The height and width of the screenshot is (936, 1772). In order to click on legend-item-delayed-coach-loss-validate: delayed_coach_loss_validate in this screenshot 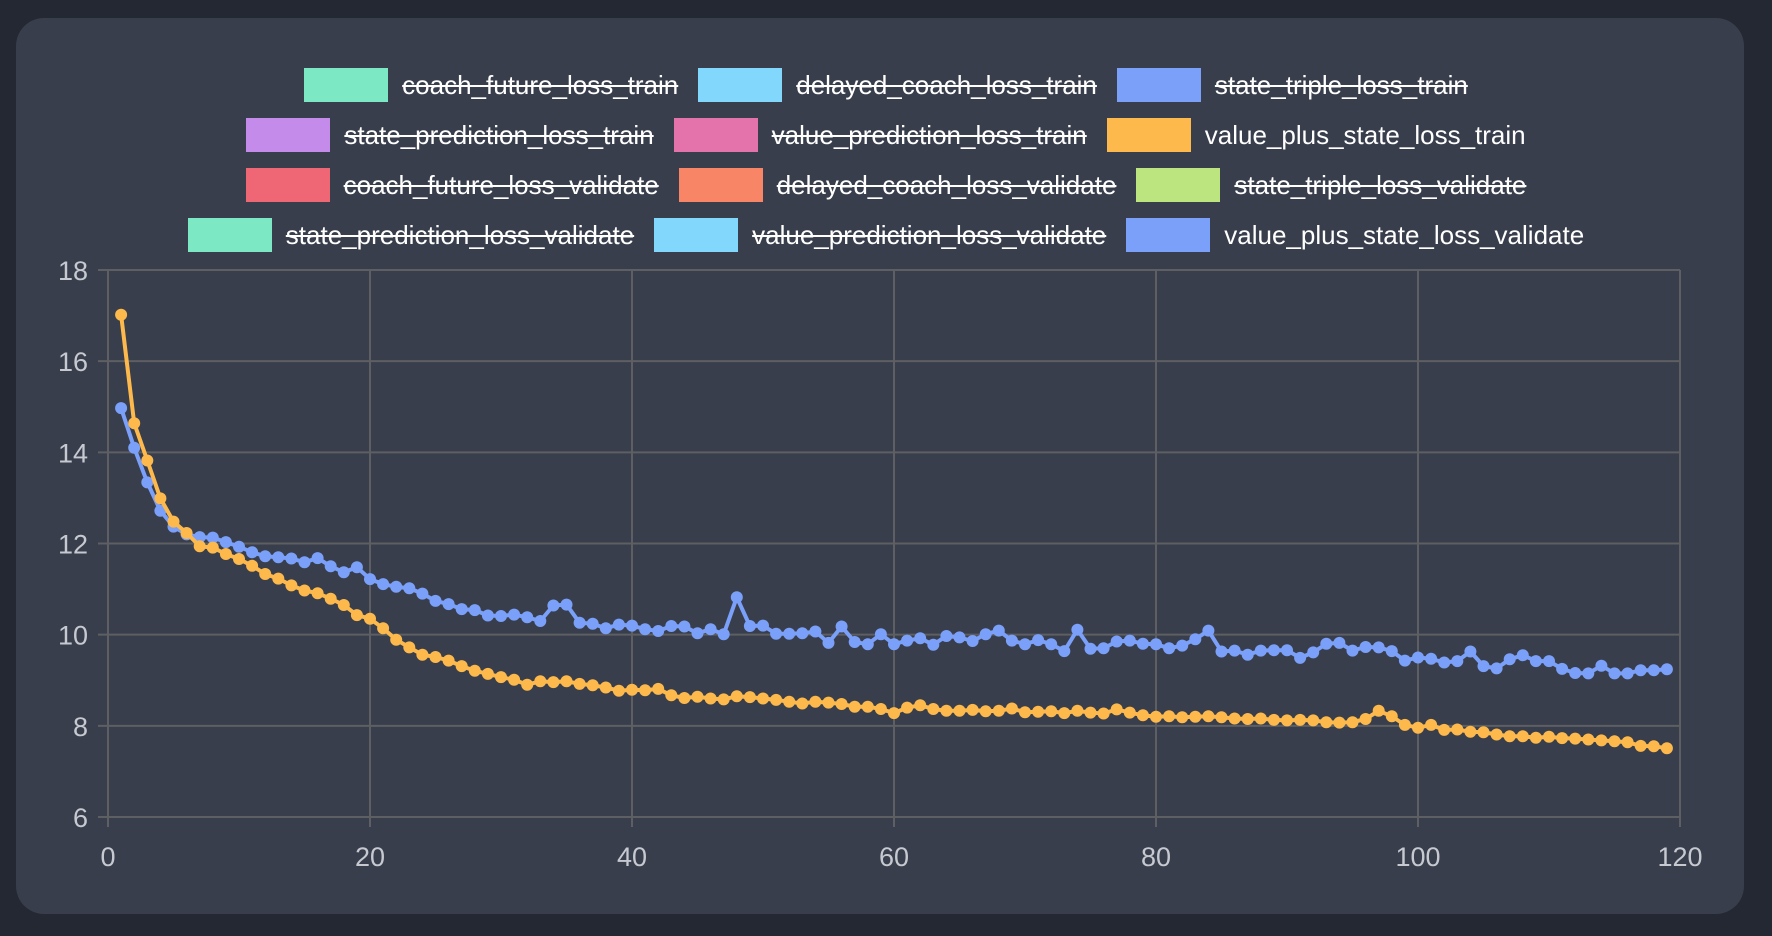, I will do `click(897, 185)`.